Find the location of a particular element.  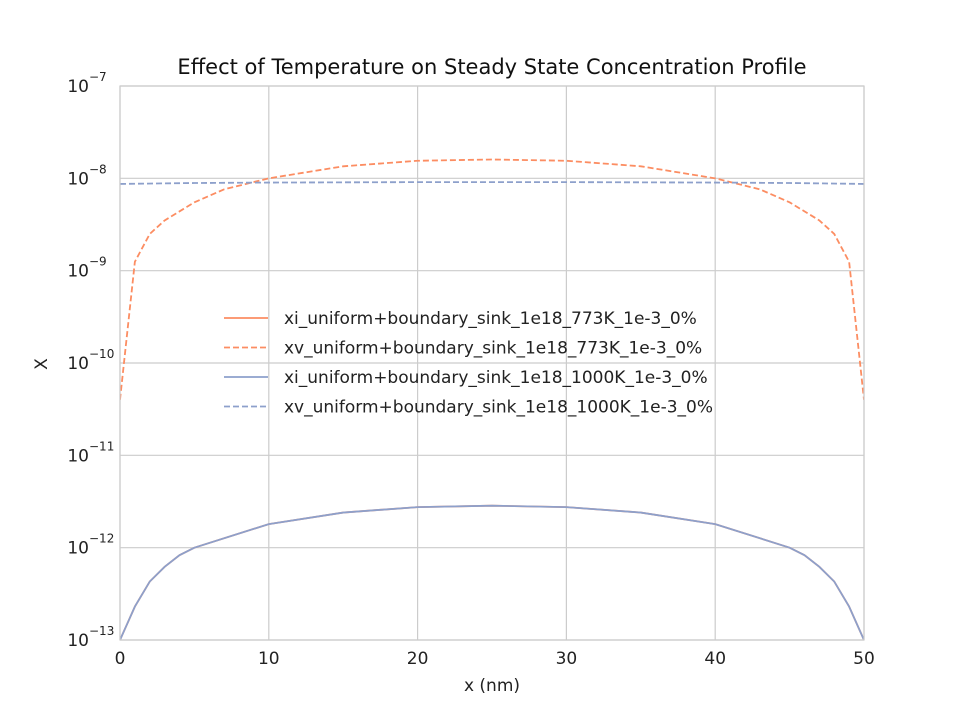

y-tick-exponent: −10 is located at coordinates (101, 354).